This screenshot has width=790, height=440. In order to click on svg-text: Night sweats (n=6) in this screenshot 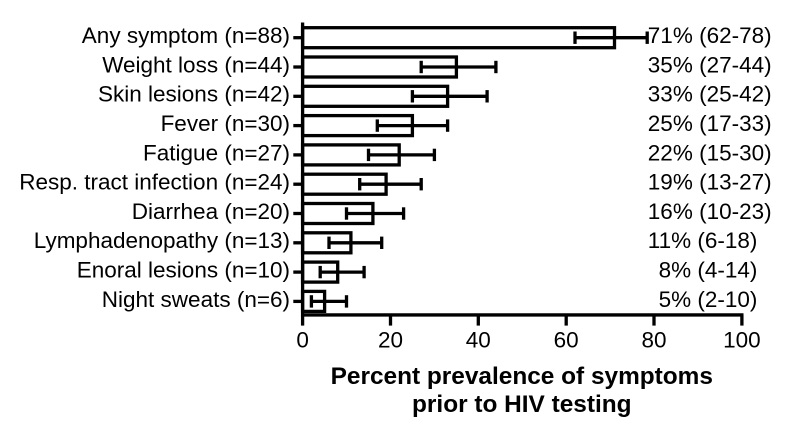, I will do `click(196, 299)`.